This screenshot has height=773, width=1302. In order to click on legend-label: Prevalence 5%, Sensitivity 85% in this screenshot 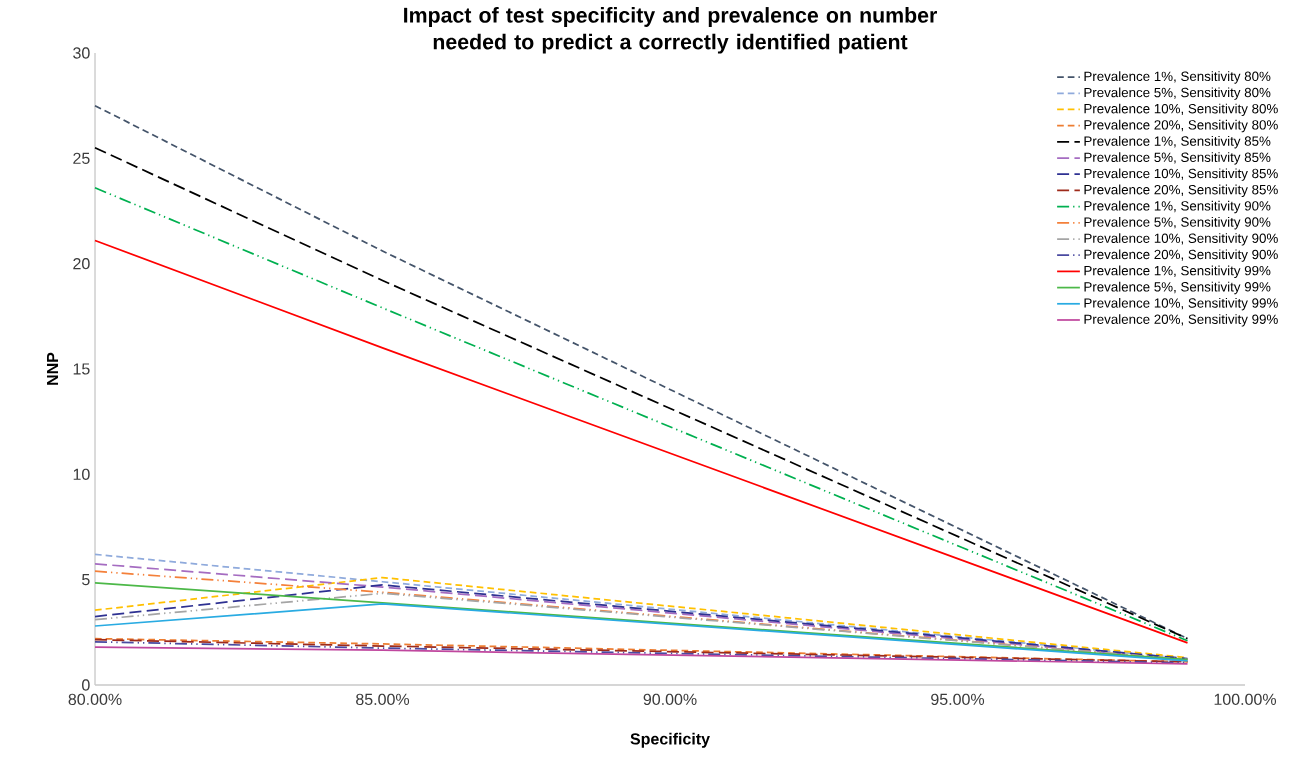, I will do `click(1177, 158)`.